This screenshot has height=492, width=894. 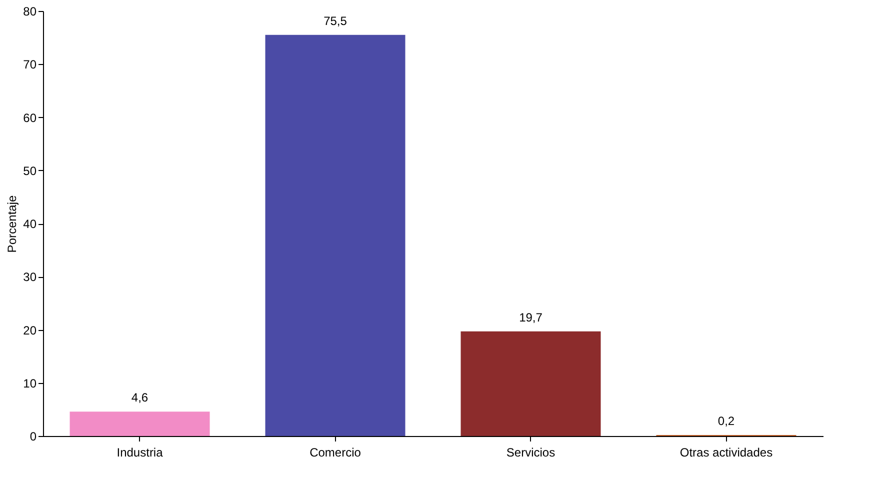 I want to click on y-tick-label: 20, so click(x=30, y=330).